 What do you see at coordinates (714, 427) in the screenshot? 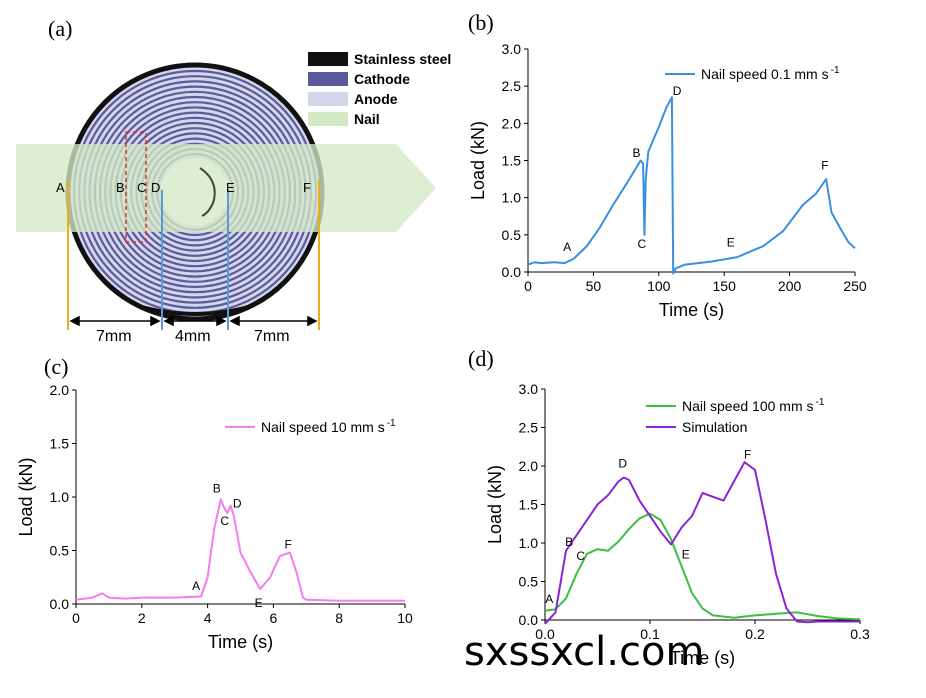
I see `legend-label: Simulation` at bounding box center [714, 427].